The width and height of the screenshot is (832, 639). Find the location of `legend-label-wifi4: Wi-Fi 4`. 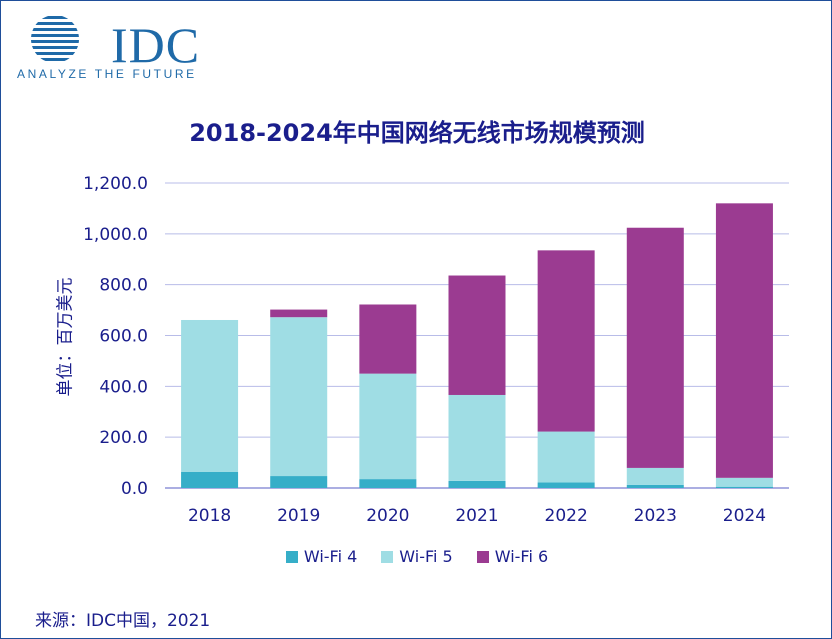

legend-label-wifi4: Wi-Fi 4 is located at coordinates (330, 556).